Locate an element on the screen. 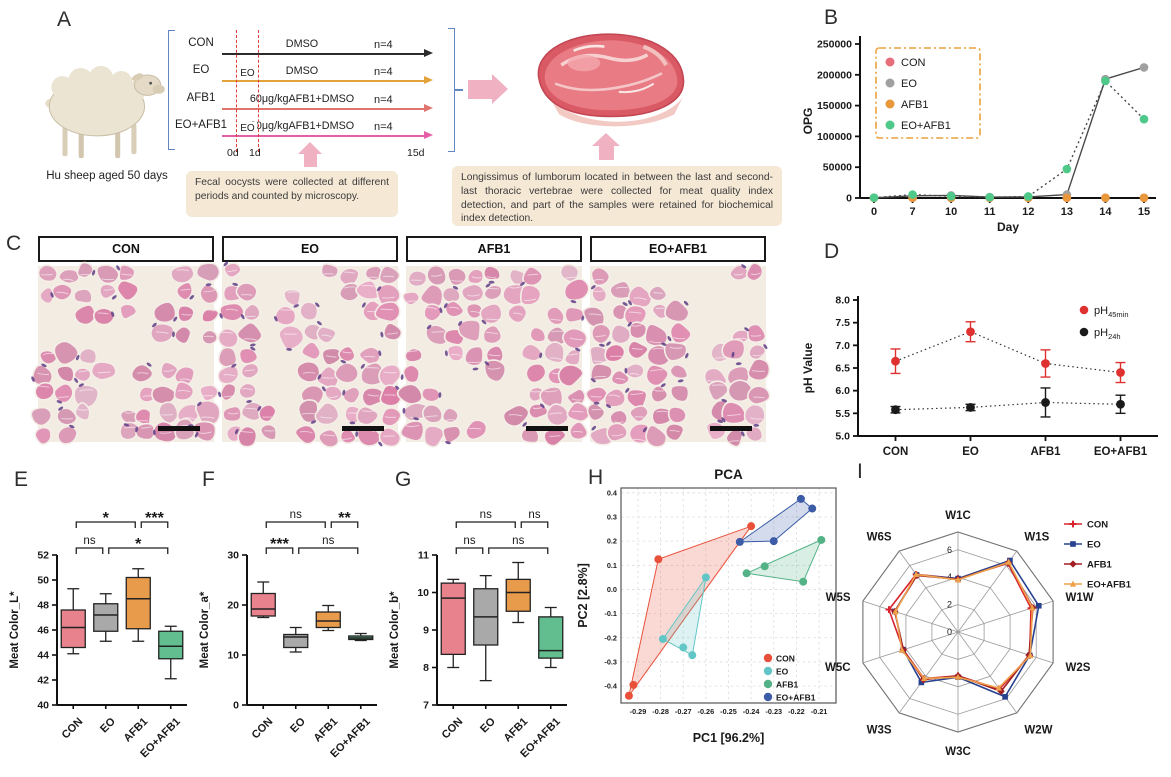 This screenshot has height=777, width=1171. histology-header-eoafb1: EO+AFB1 is located at coordinates (678, 249).